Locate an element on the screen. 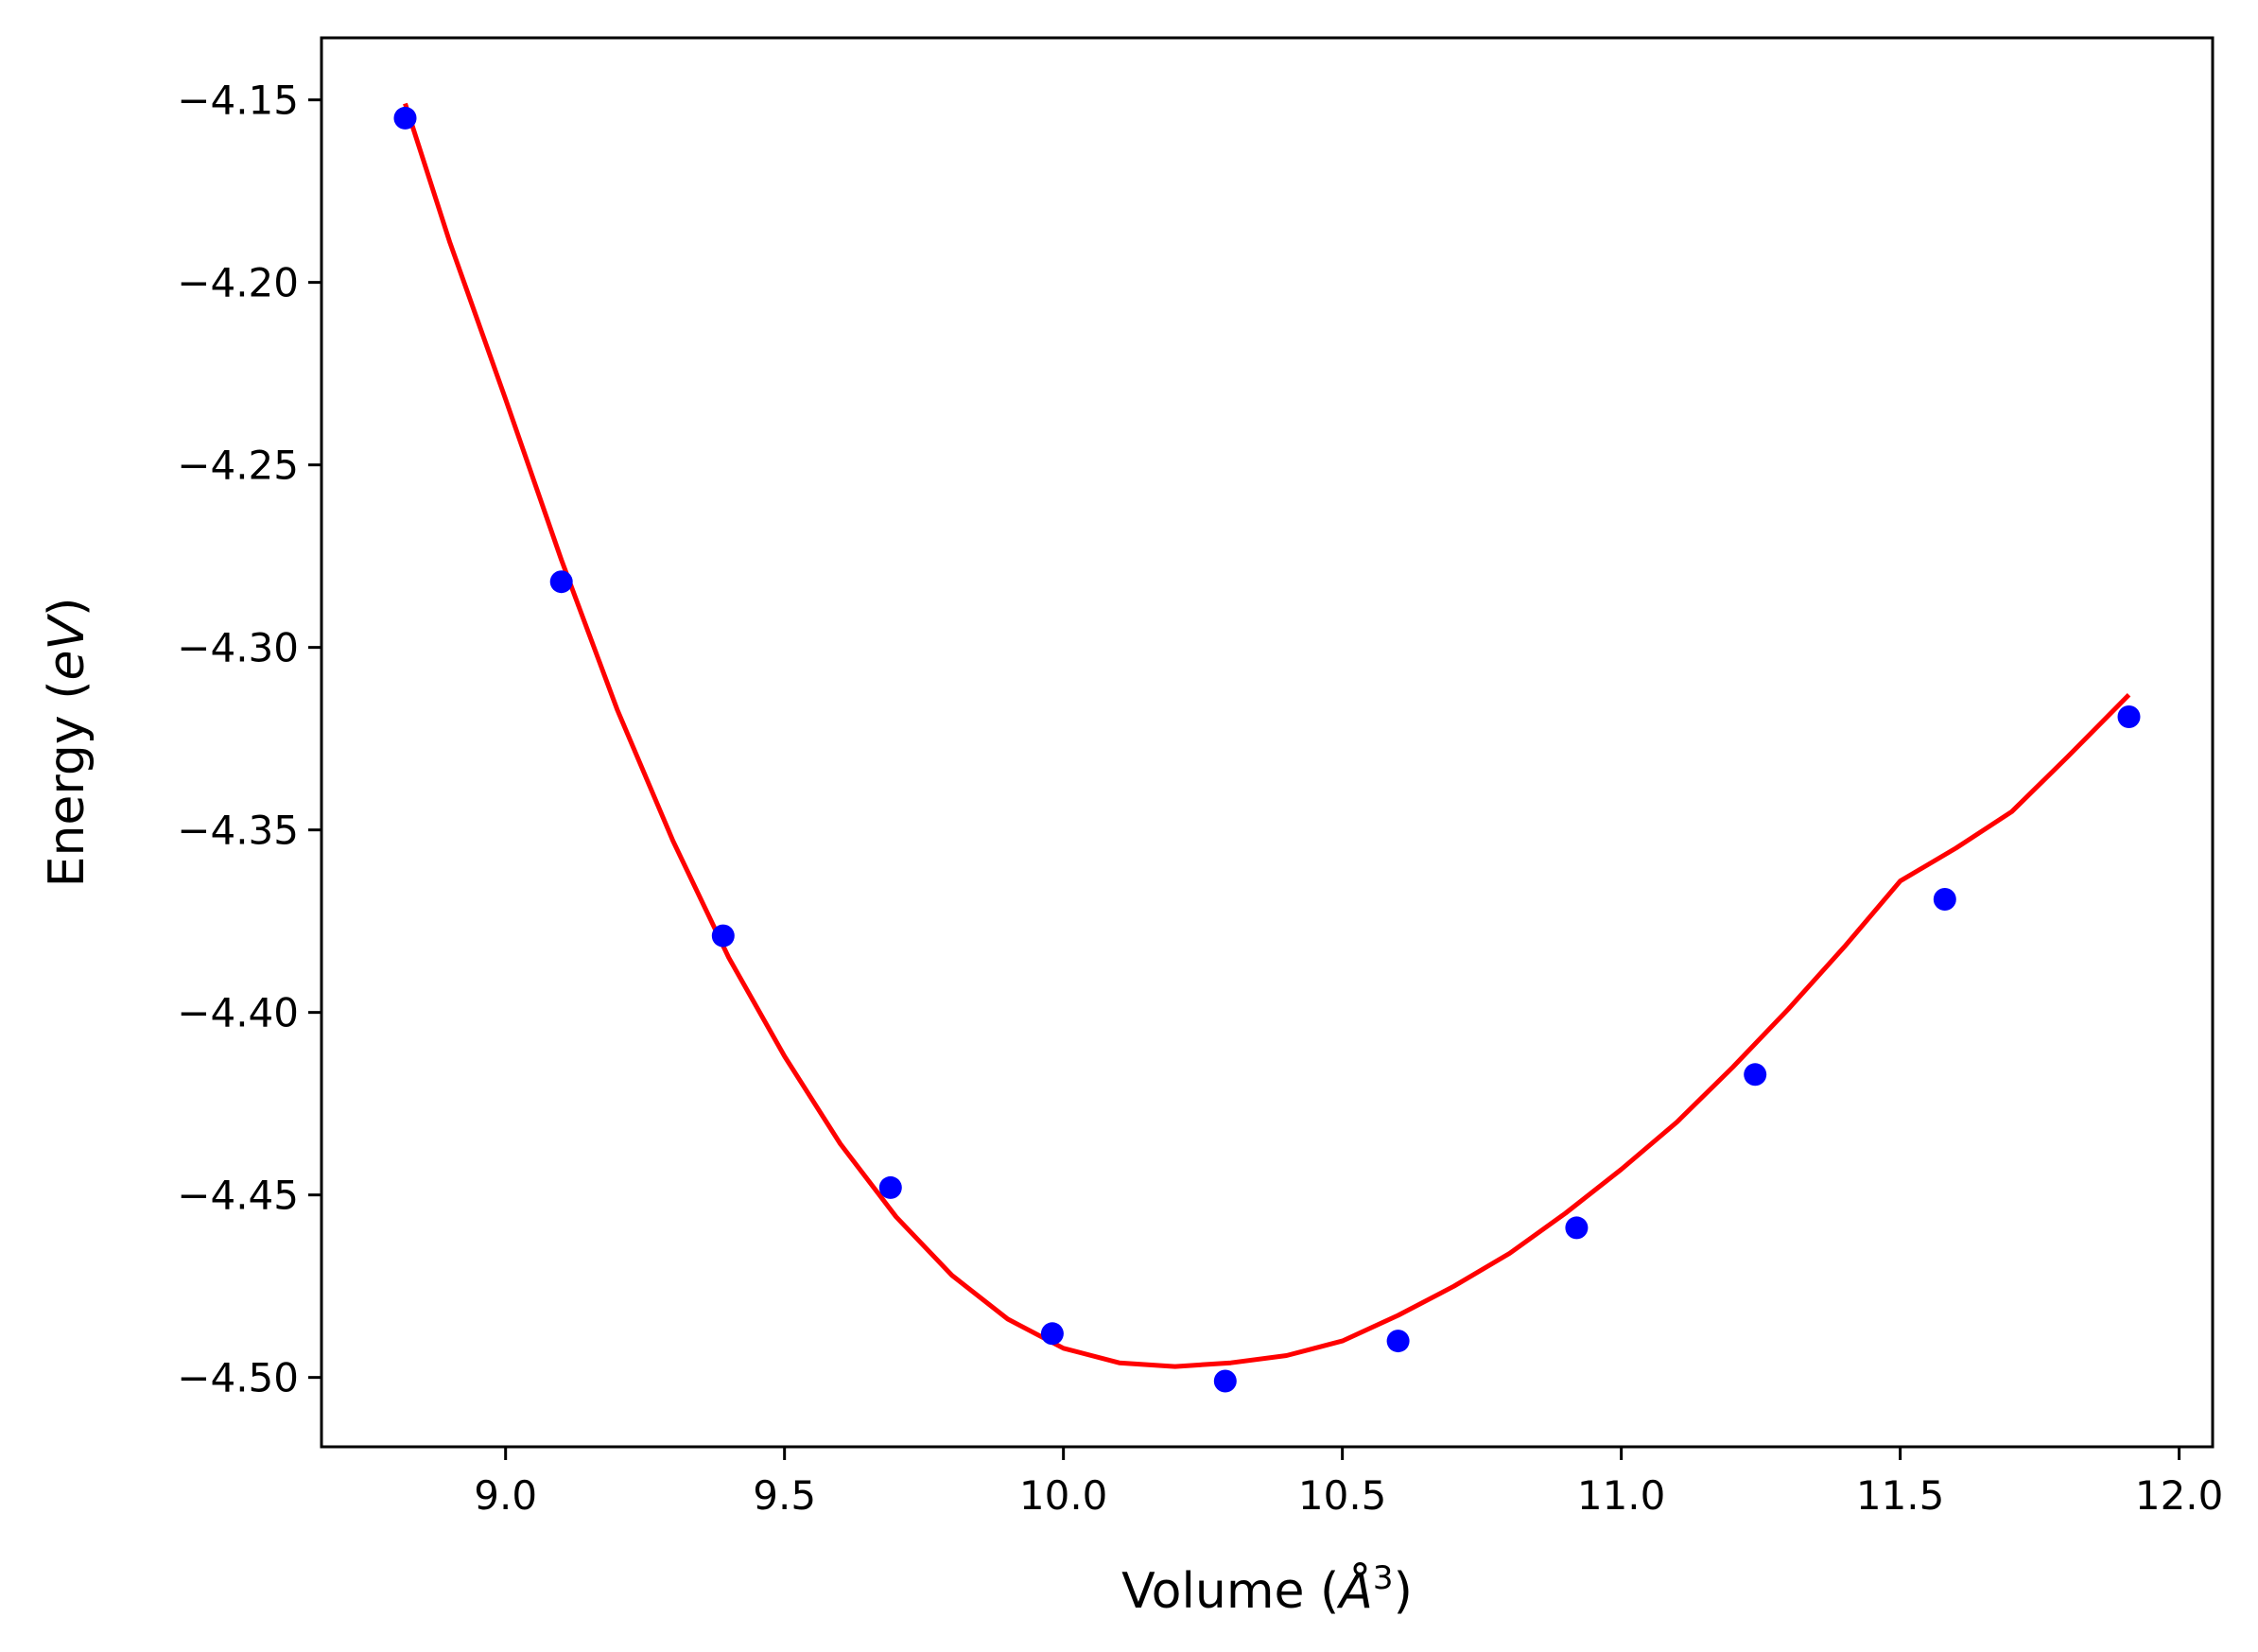 Image resolution: width=2258 pixels, height=1652 pixels. x-tick-label: 9.0 is located at coordinates (505, 1495).